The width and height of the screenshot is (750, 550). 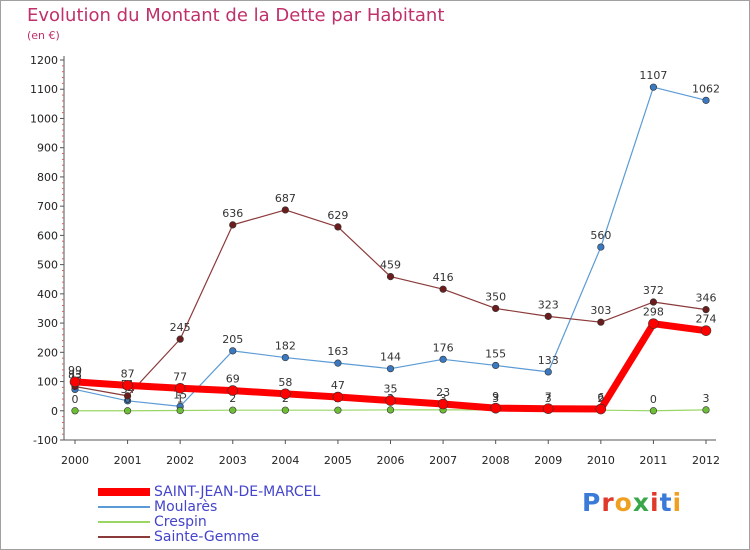 What do you see at coordinates (391, 389) in the screenshot?
I see `data-label: 35` at bounding box center [391, 389].